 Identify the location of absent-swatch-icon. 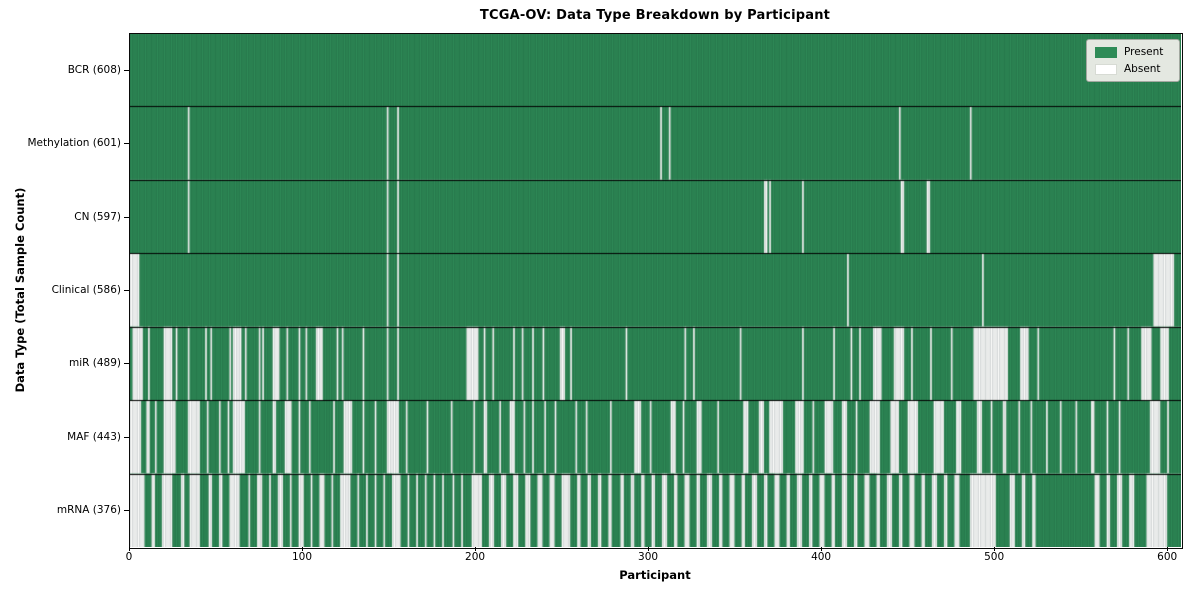
(1106, 69).